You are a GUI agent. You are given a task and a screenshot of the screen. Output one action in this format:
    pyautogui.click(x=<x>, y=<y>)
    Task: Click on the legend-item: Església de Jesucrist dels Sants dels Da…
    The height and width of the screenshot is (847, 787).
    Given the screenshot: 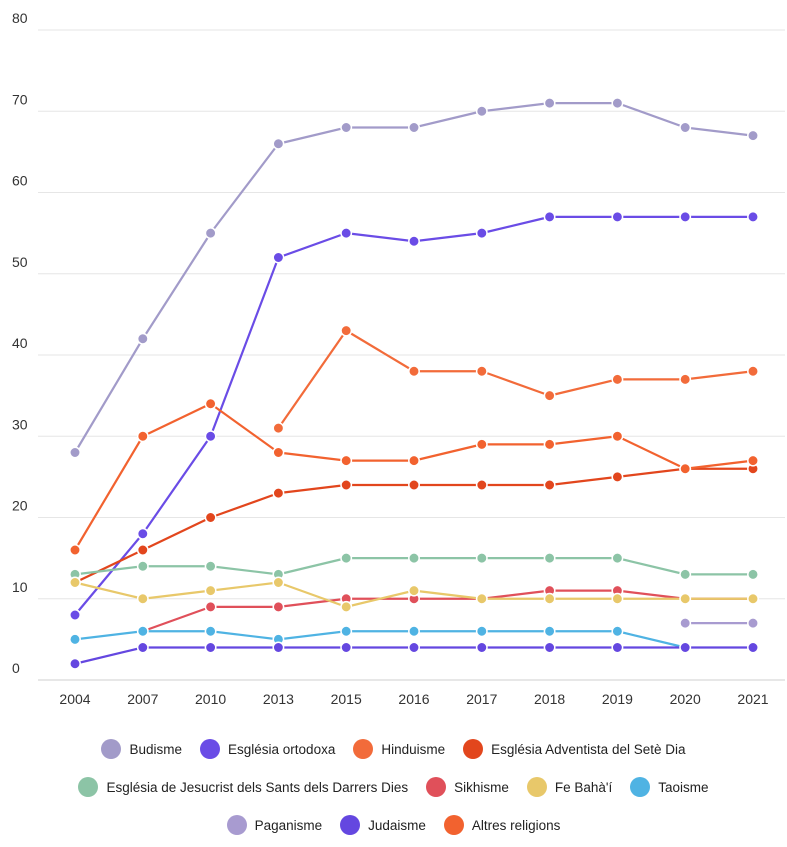 What is the action you would take?
    pyautogui.click(x=243, y=787)
    